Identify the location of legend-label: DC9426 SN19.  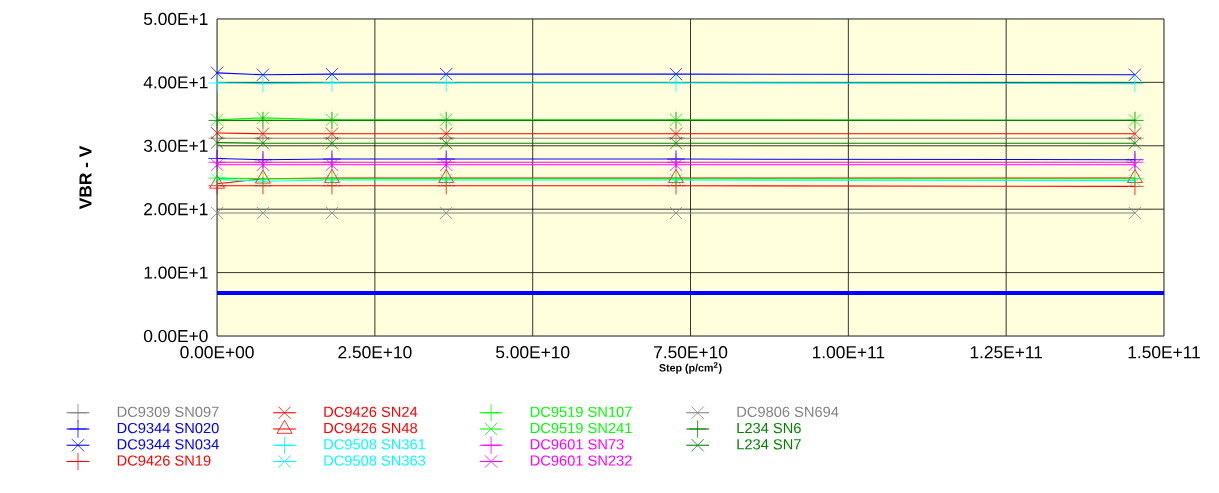
(164, 460).